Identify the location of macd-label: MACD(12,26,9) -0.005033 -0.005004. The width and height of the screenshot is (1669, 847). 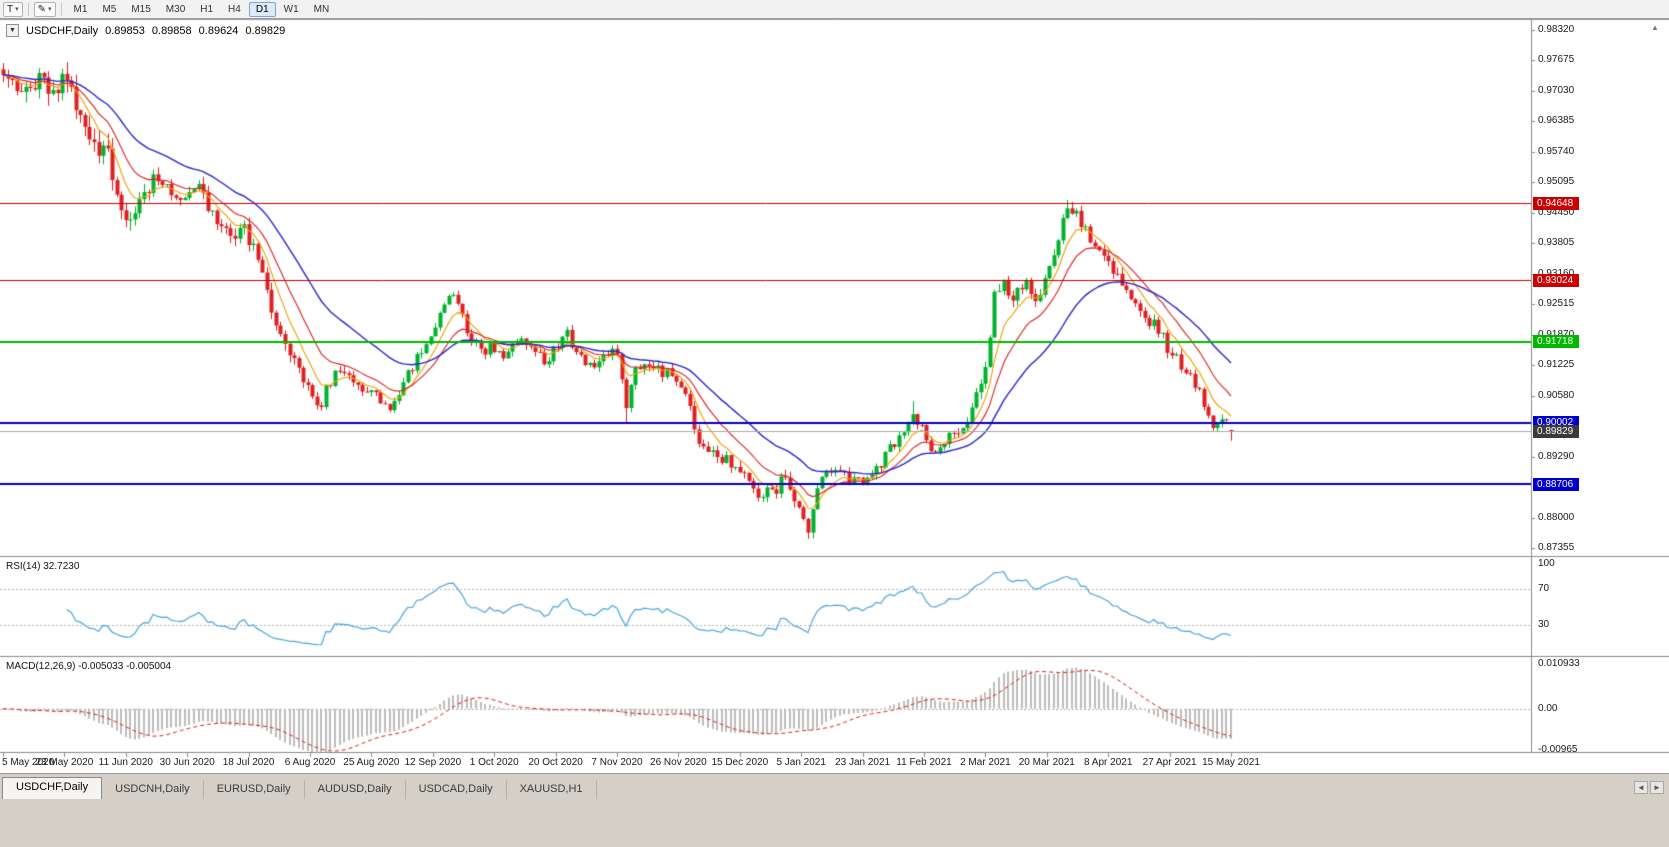
(89, 666).